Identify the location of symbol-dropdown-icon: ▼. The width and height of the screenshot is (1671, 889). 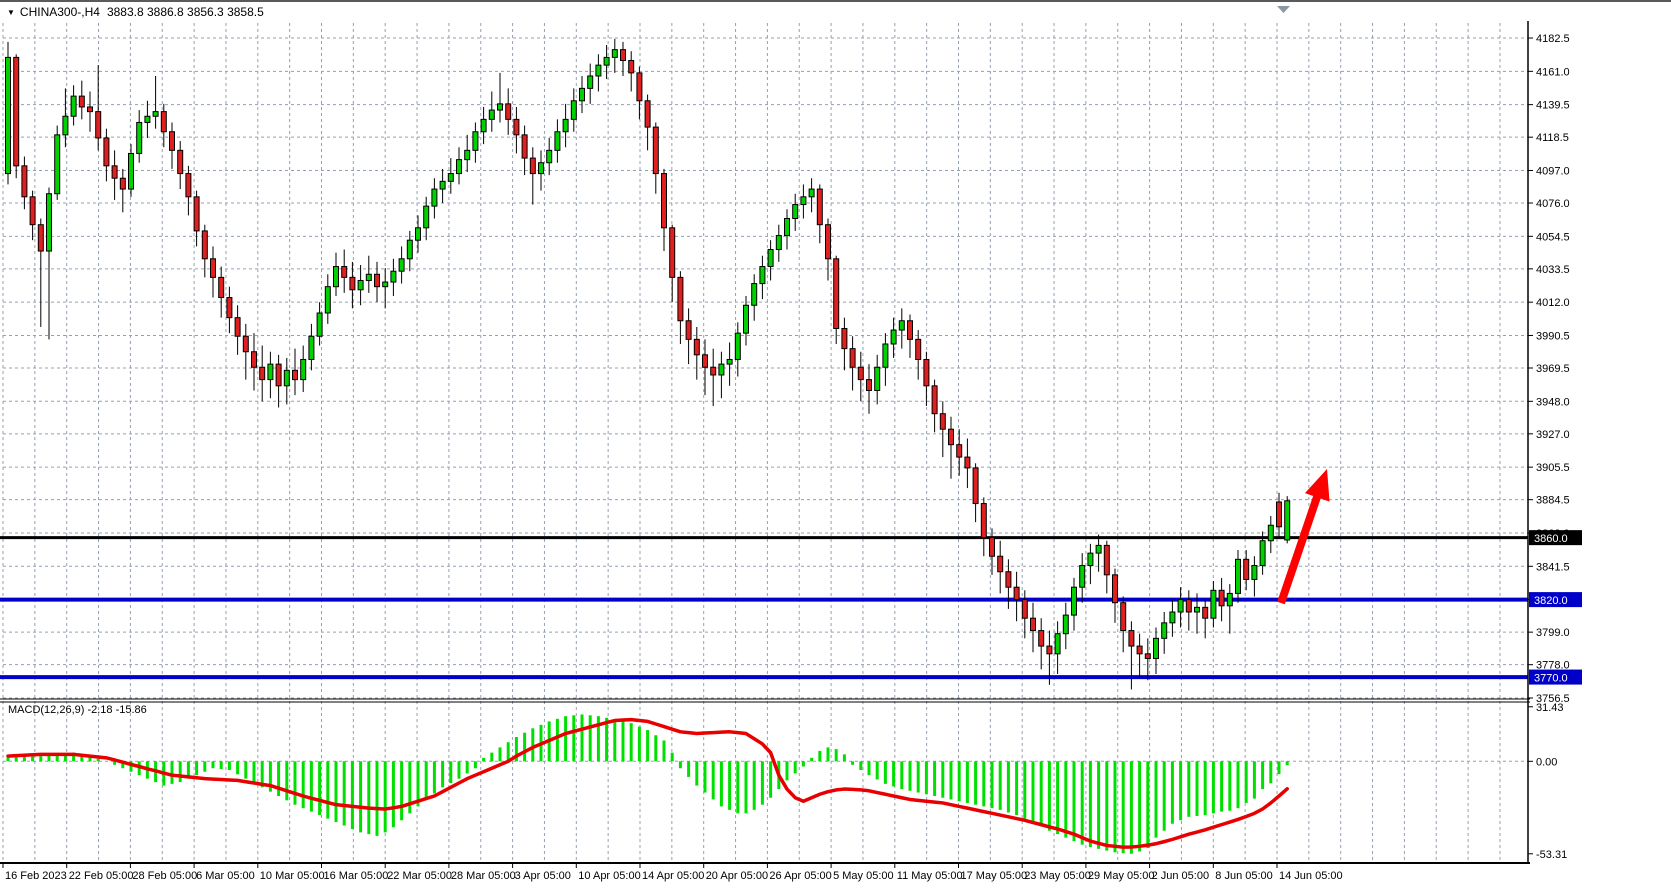
(11, 12).